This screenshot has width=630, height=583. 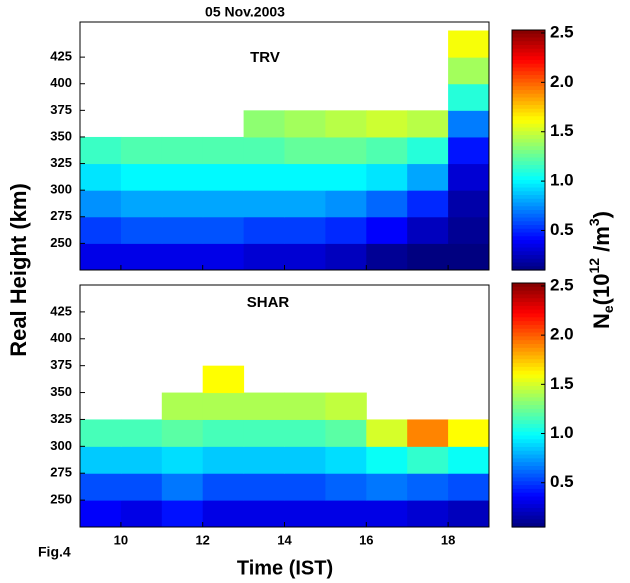 I want to click on y-axis-label: Real Height (km), so click(x=18, y=270).